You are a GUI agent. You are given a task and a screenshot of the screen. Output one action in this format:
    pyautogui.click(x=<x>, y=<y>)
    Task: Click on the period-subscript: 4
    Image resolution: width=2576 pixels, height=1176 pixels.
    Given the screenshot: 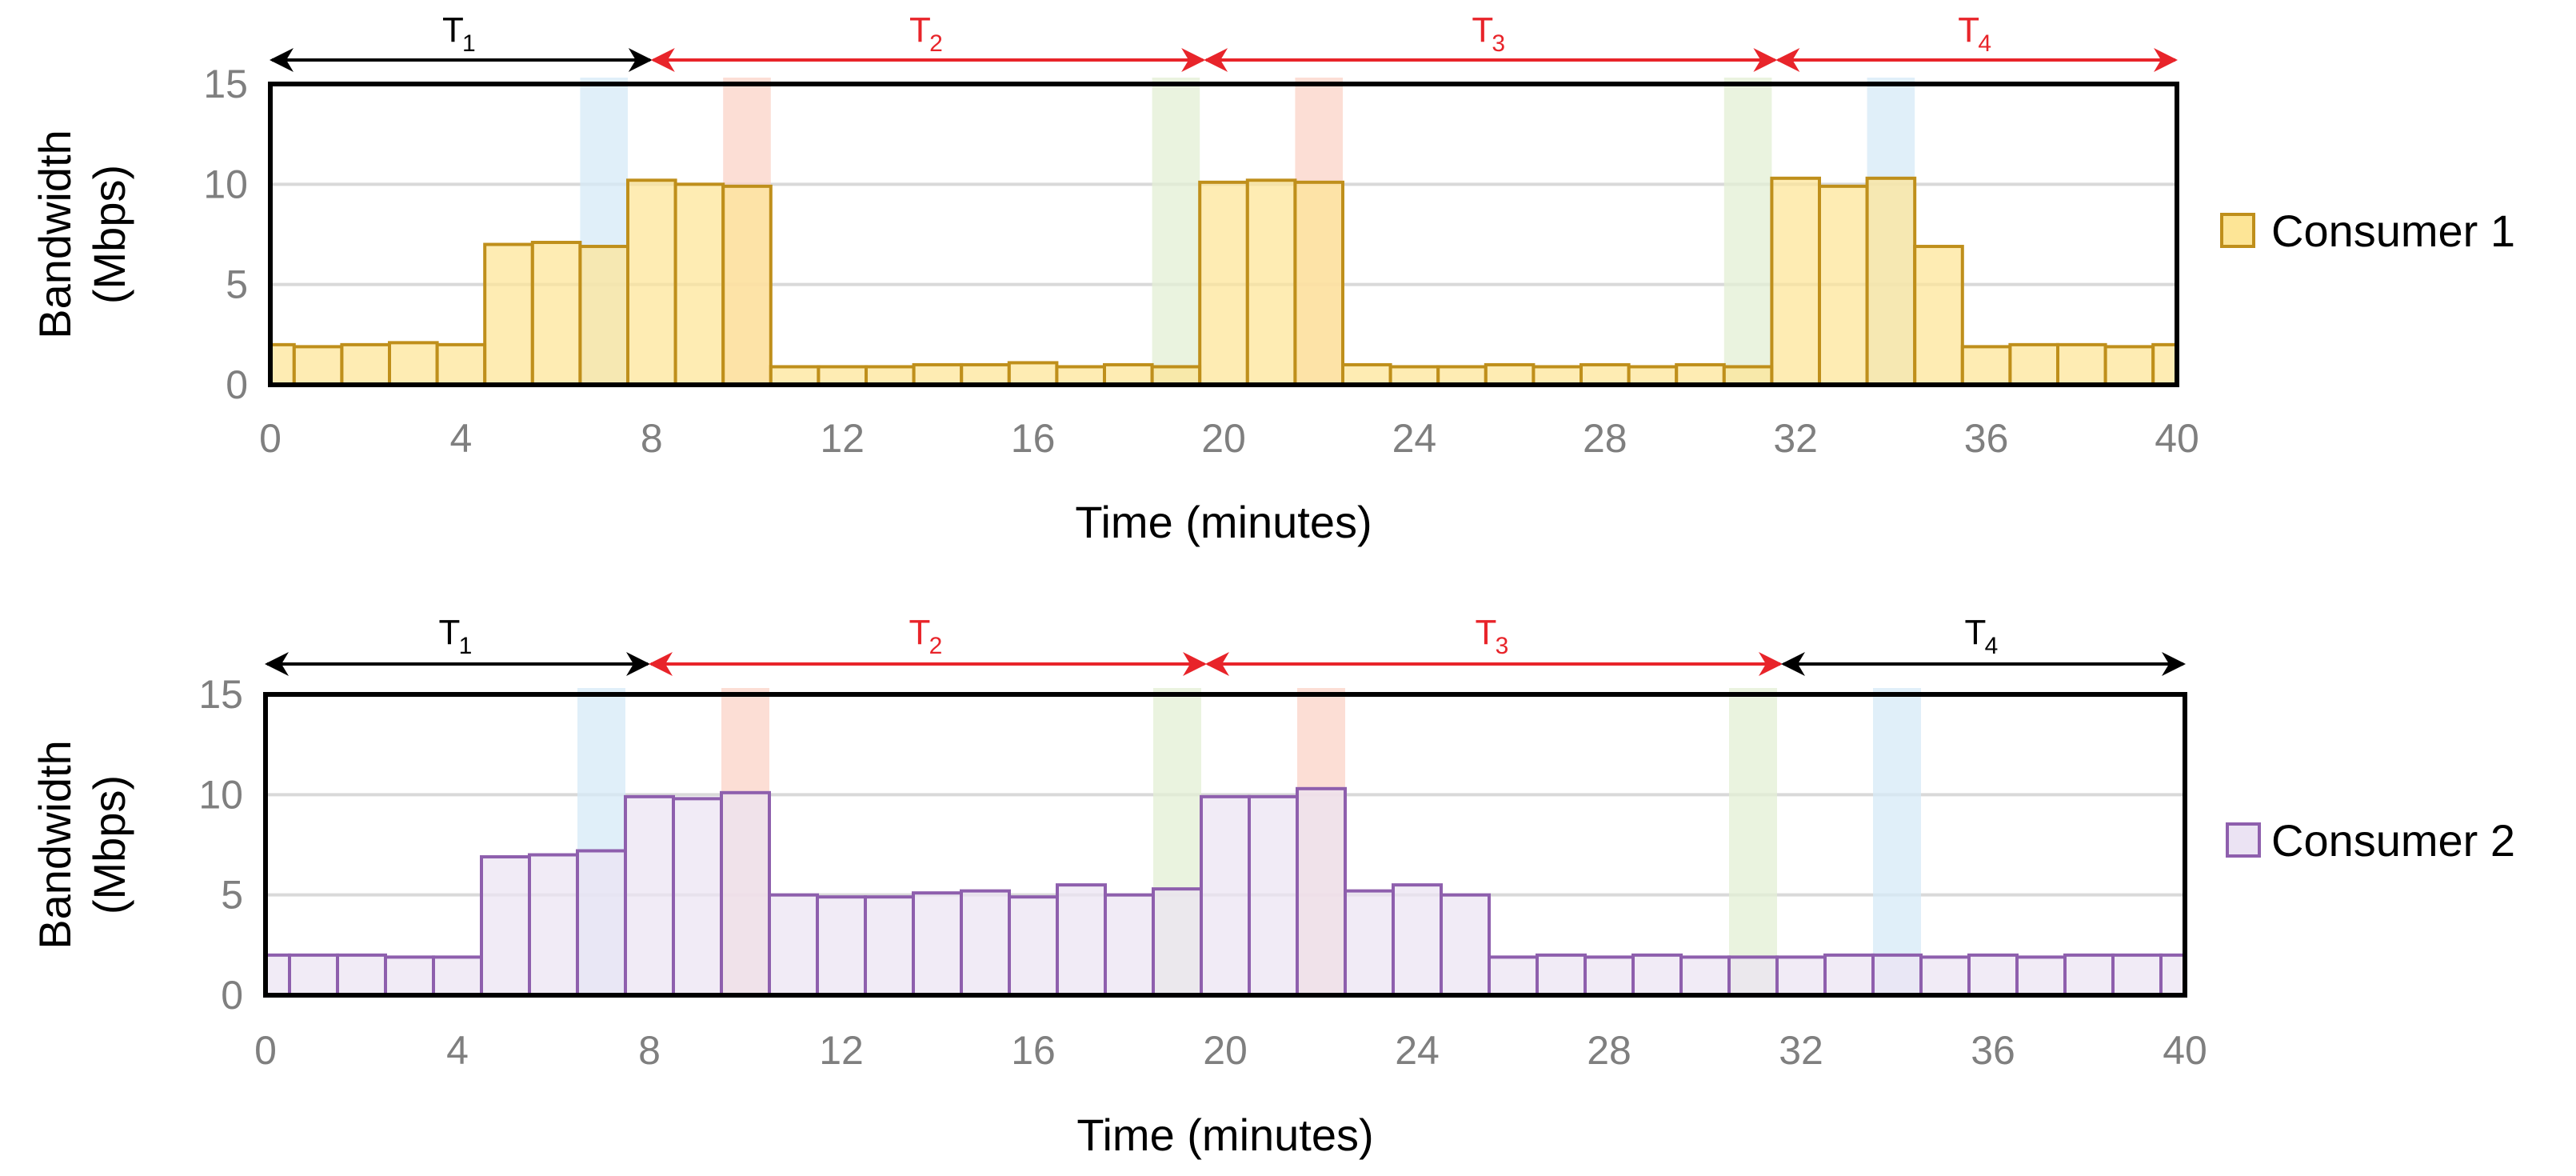 What is the action you would take?
    pyautogui.click(x=1985, y=43)
    